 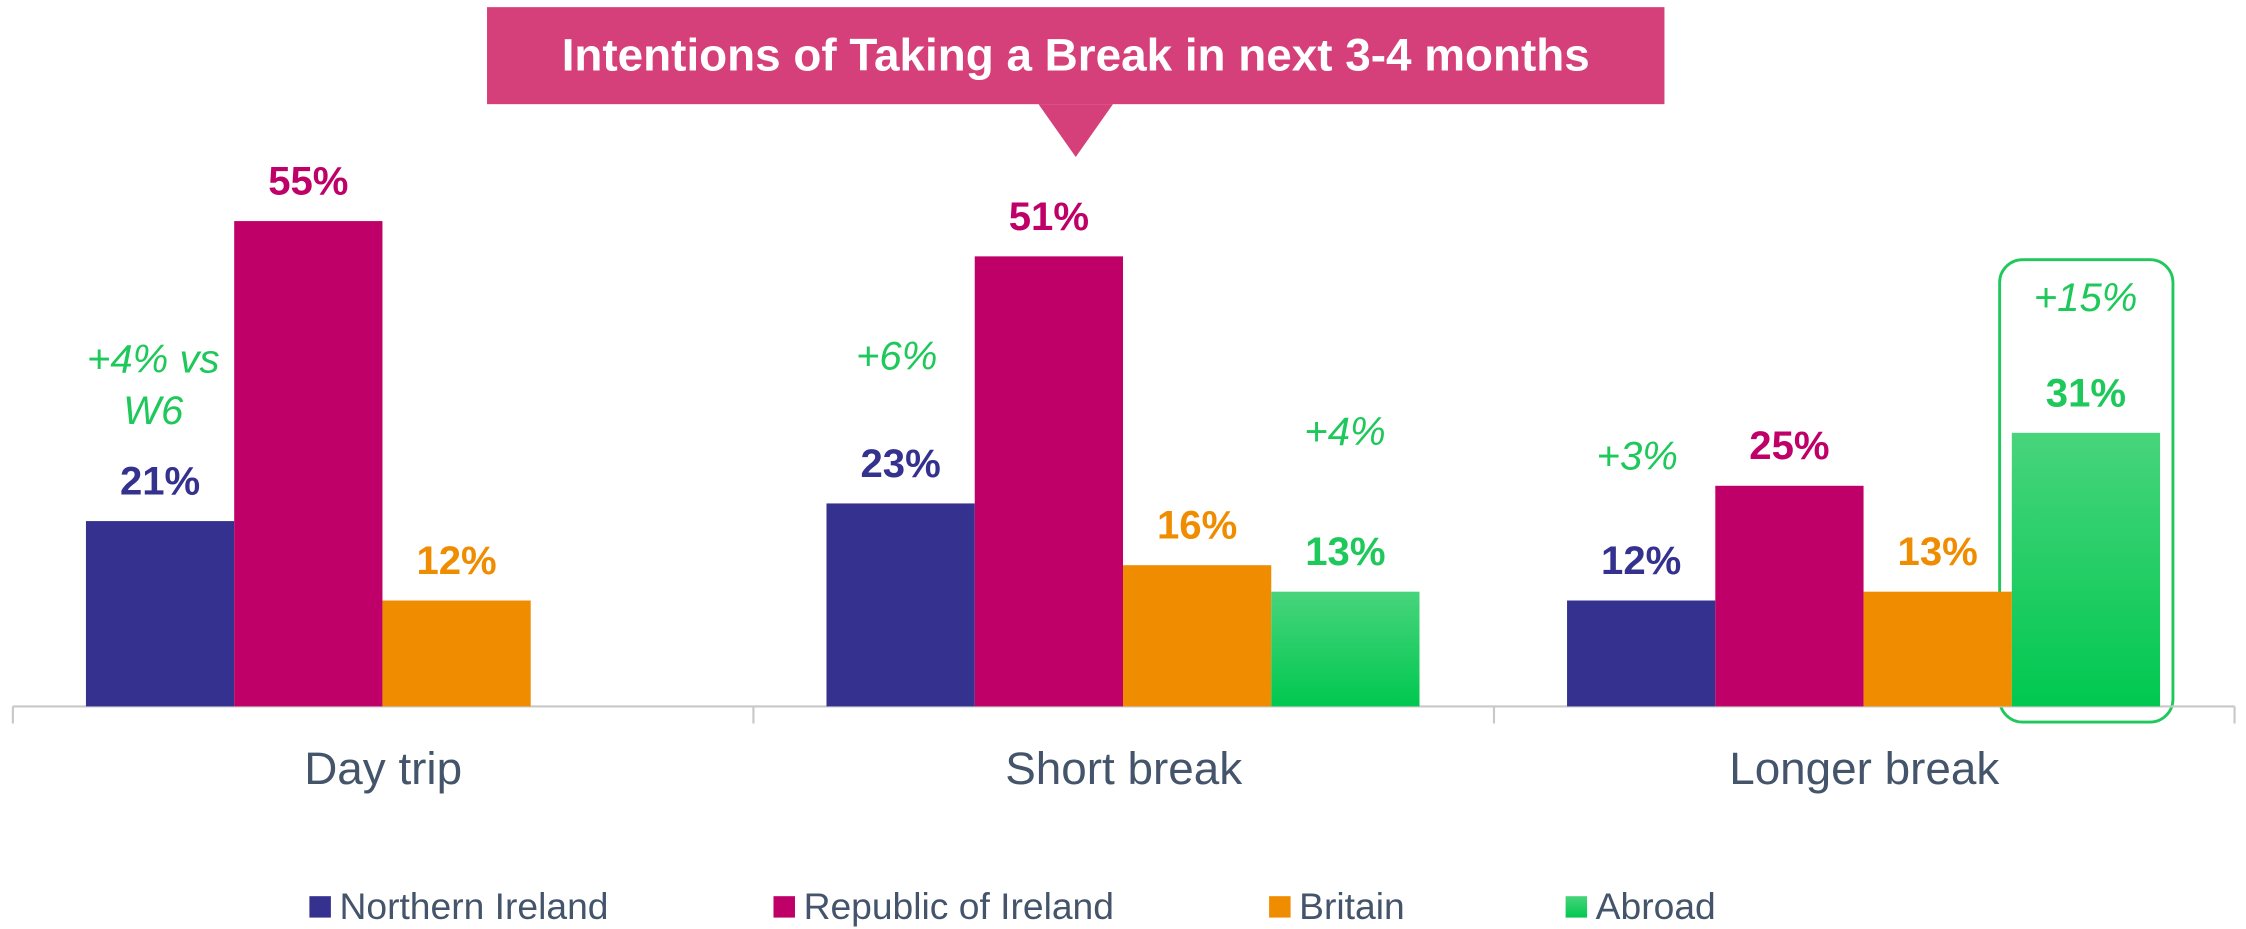 What do you see at coordinates (2085, 297) in the screenshot?
I see `annotation: +15%` at bounding box center [2085, 297].